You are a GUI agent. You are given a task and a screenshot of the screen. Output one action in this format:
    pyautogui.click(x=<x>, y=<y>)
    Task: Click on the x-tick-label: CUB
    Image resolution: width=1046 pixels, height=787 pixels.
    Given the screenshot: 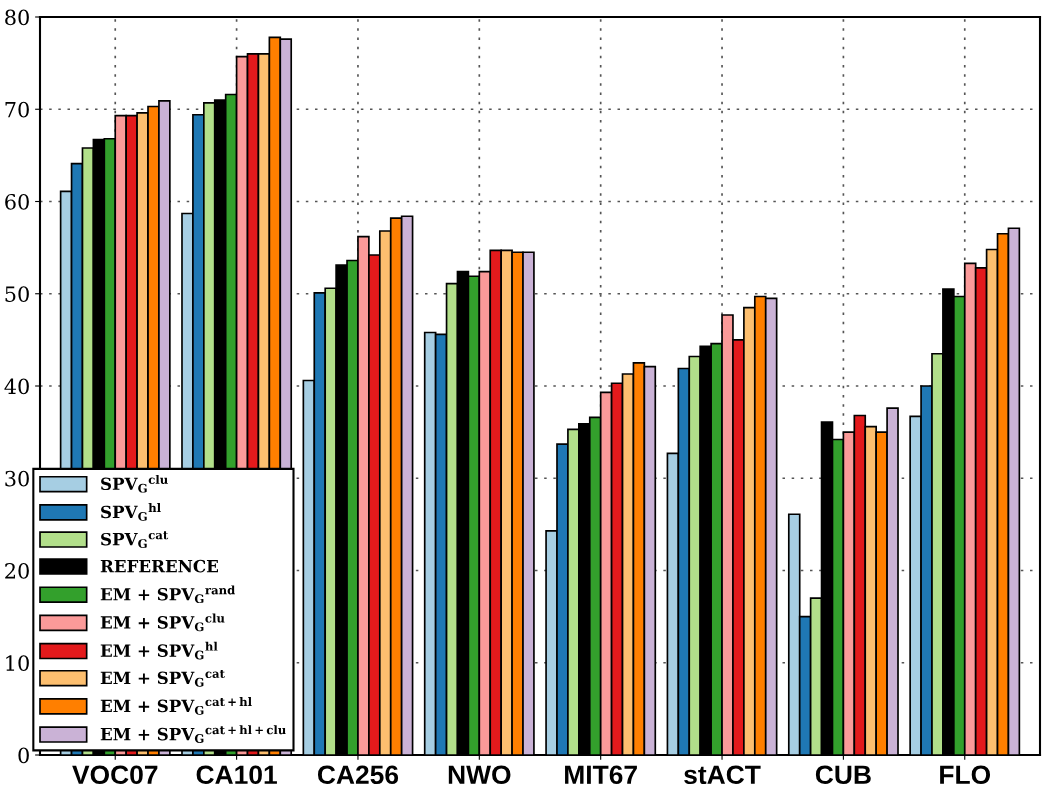 What is the action you would take?
    pyautogui.click(x=843, y=775)
    